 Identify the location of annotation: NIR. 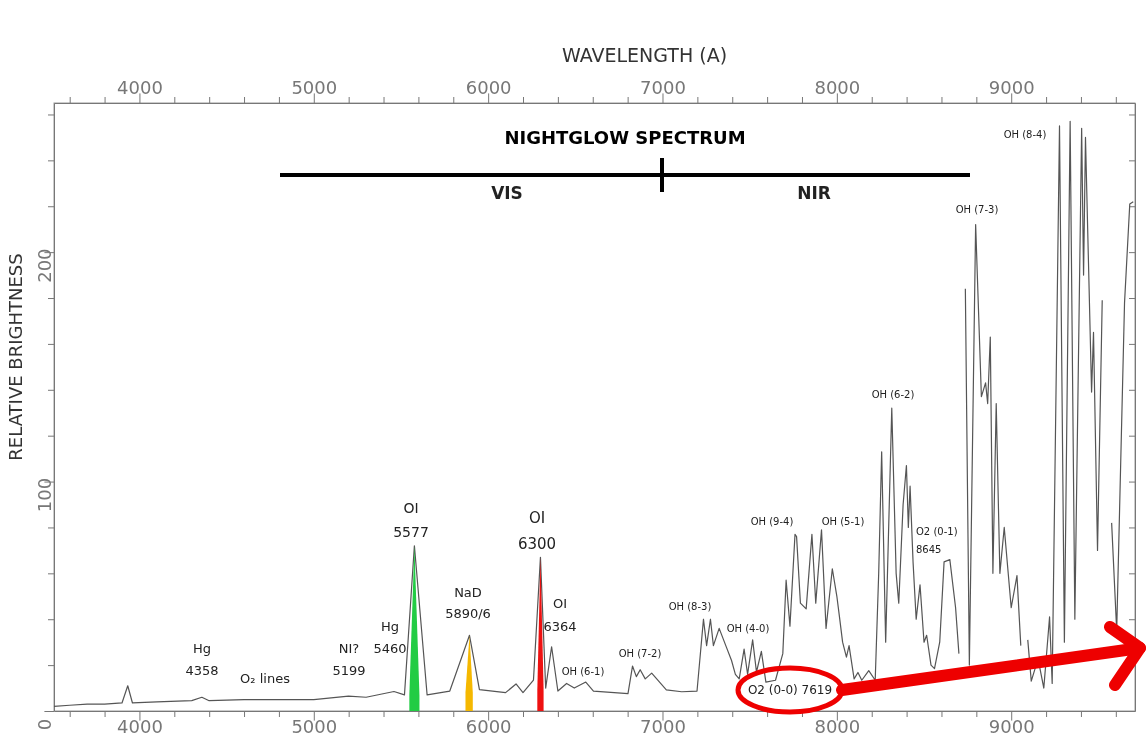
(814, 192).